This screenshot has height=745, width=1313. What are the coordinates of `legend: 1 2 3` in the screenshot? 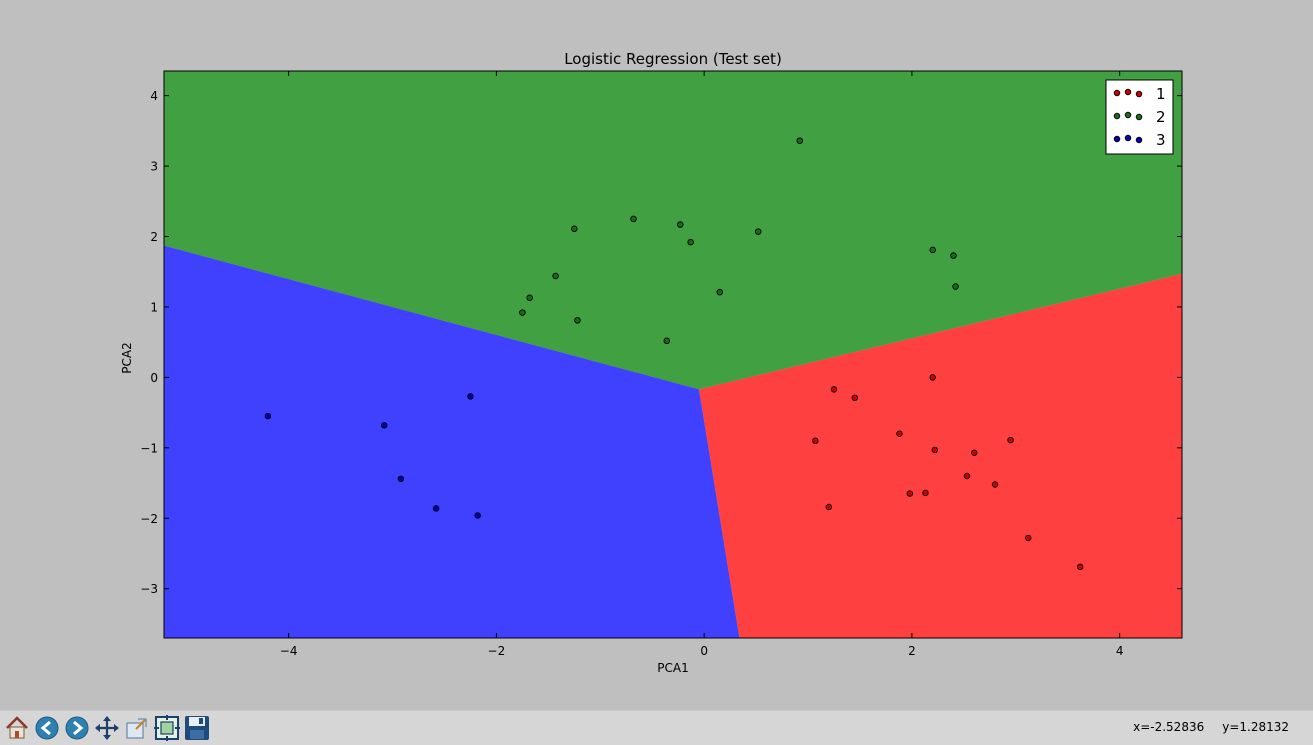 It's located at (1139, 117).